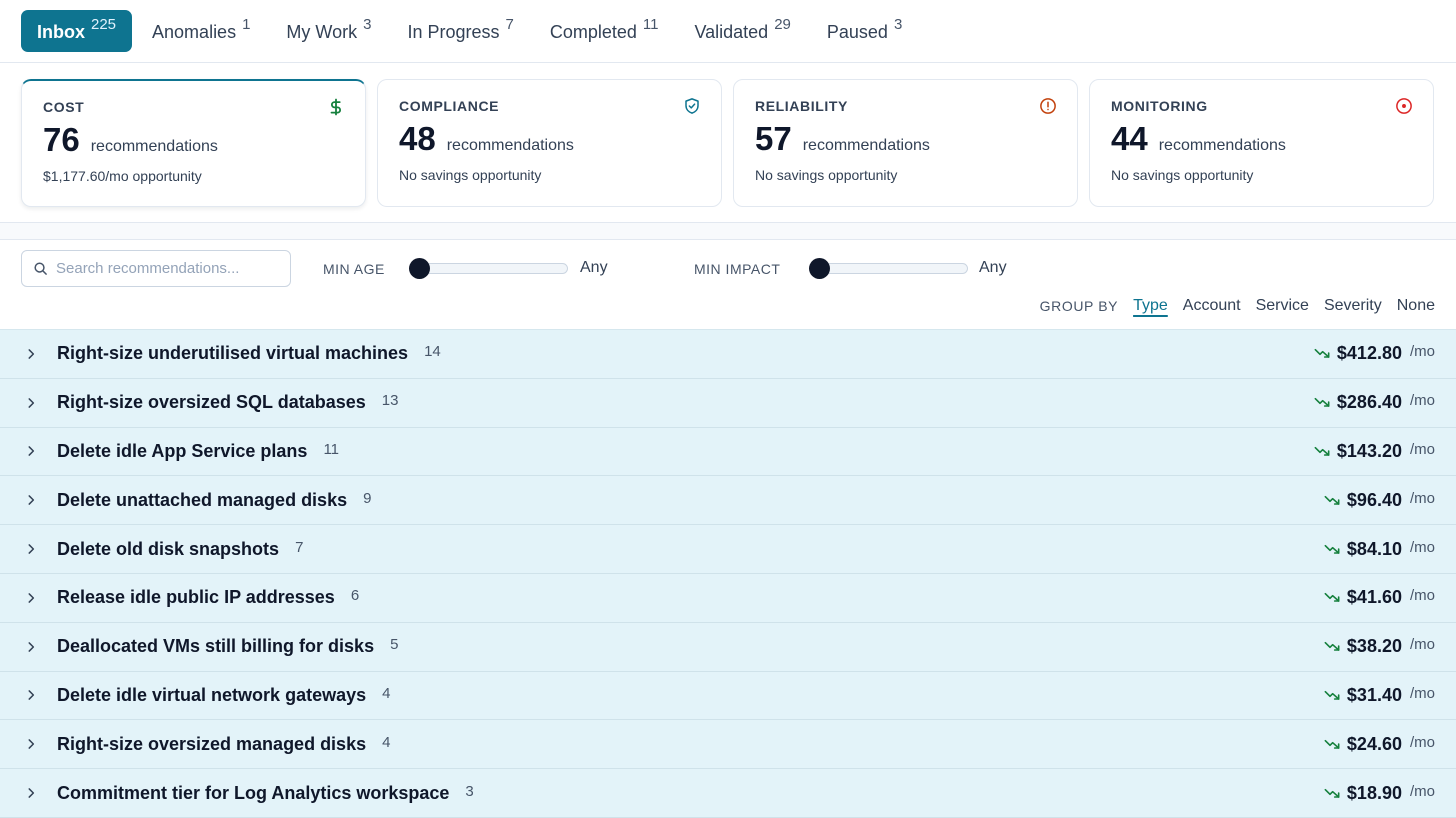 This screenshot has width=1456, height=818. What do you see at coordinates (1352, 305) in the screenshot?
I see `group-by-severity: Severity` at bounding box center [1352, 305].